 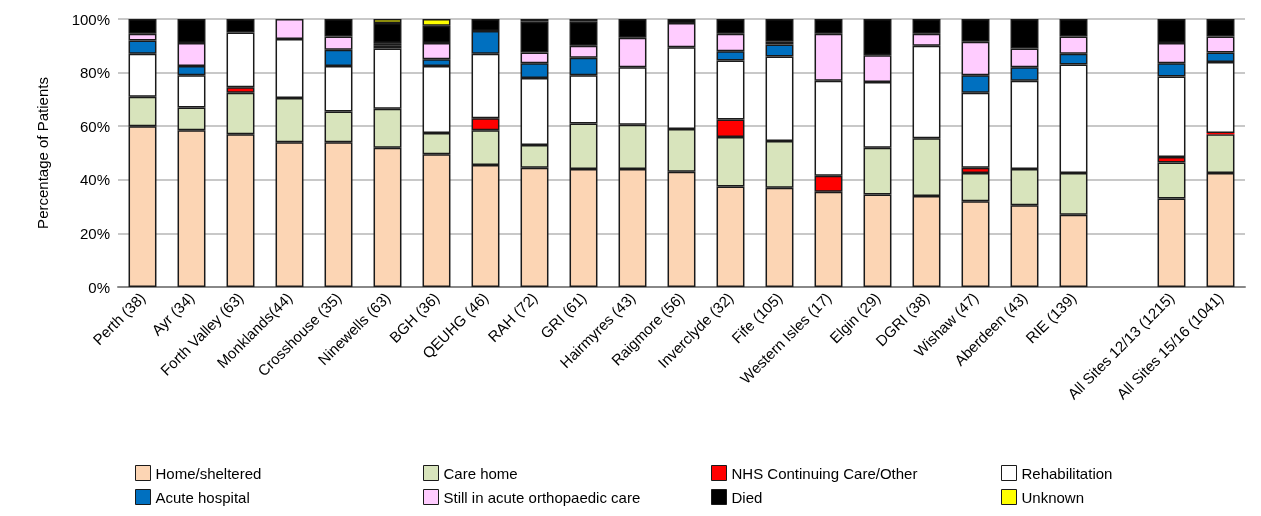 I want to click on y-axis-title: Percentage of Patients, so click(x=42, y=153).